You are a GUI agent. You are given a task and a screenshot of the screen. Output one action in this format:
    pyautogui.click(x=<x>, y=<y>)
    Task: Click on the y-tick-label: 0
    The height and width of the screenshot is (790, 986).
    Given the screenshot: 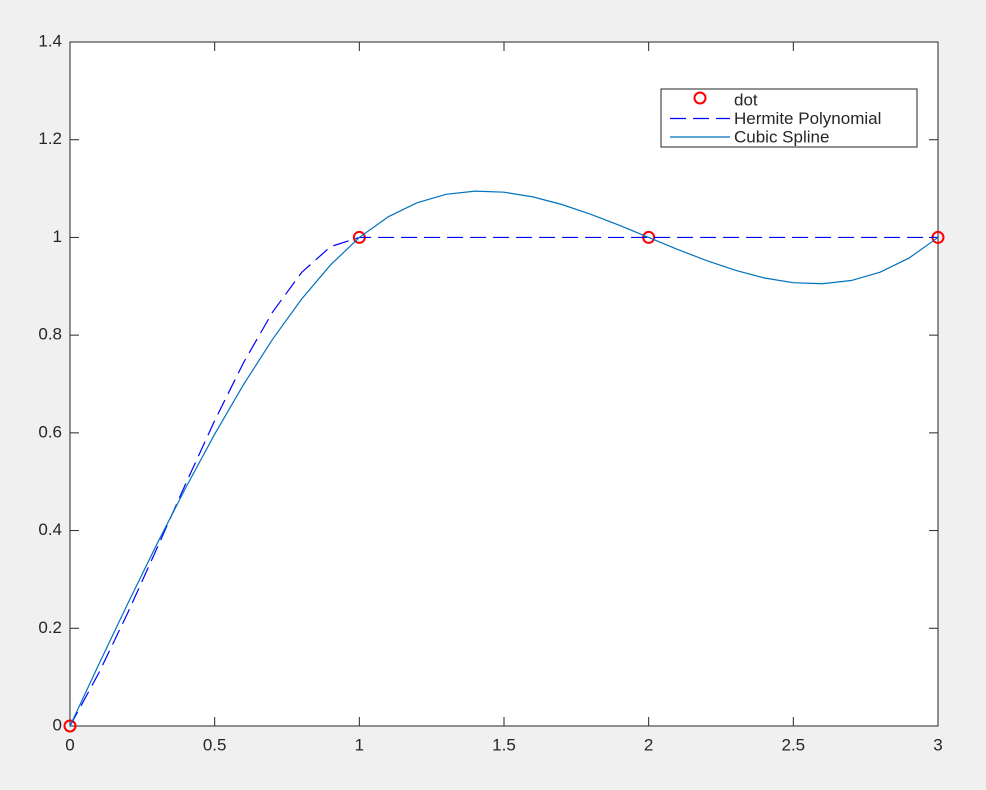 What is the action you would take?
    pyautogui.click(x=57, y=724)
    